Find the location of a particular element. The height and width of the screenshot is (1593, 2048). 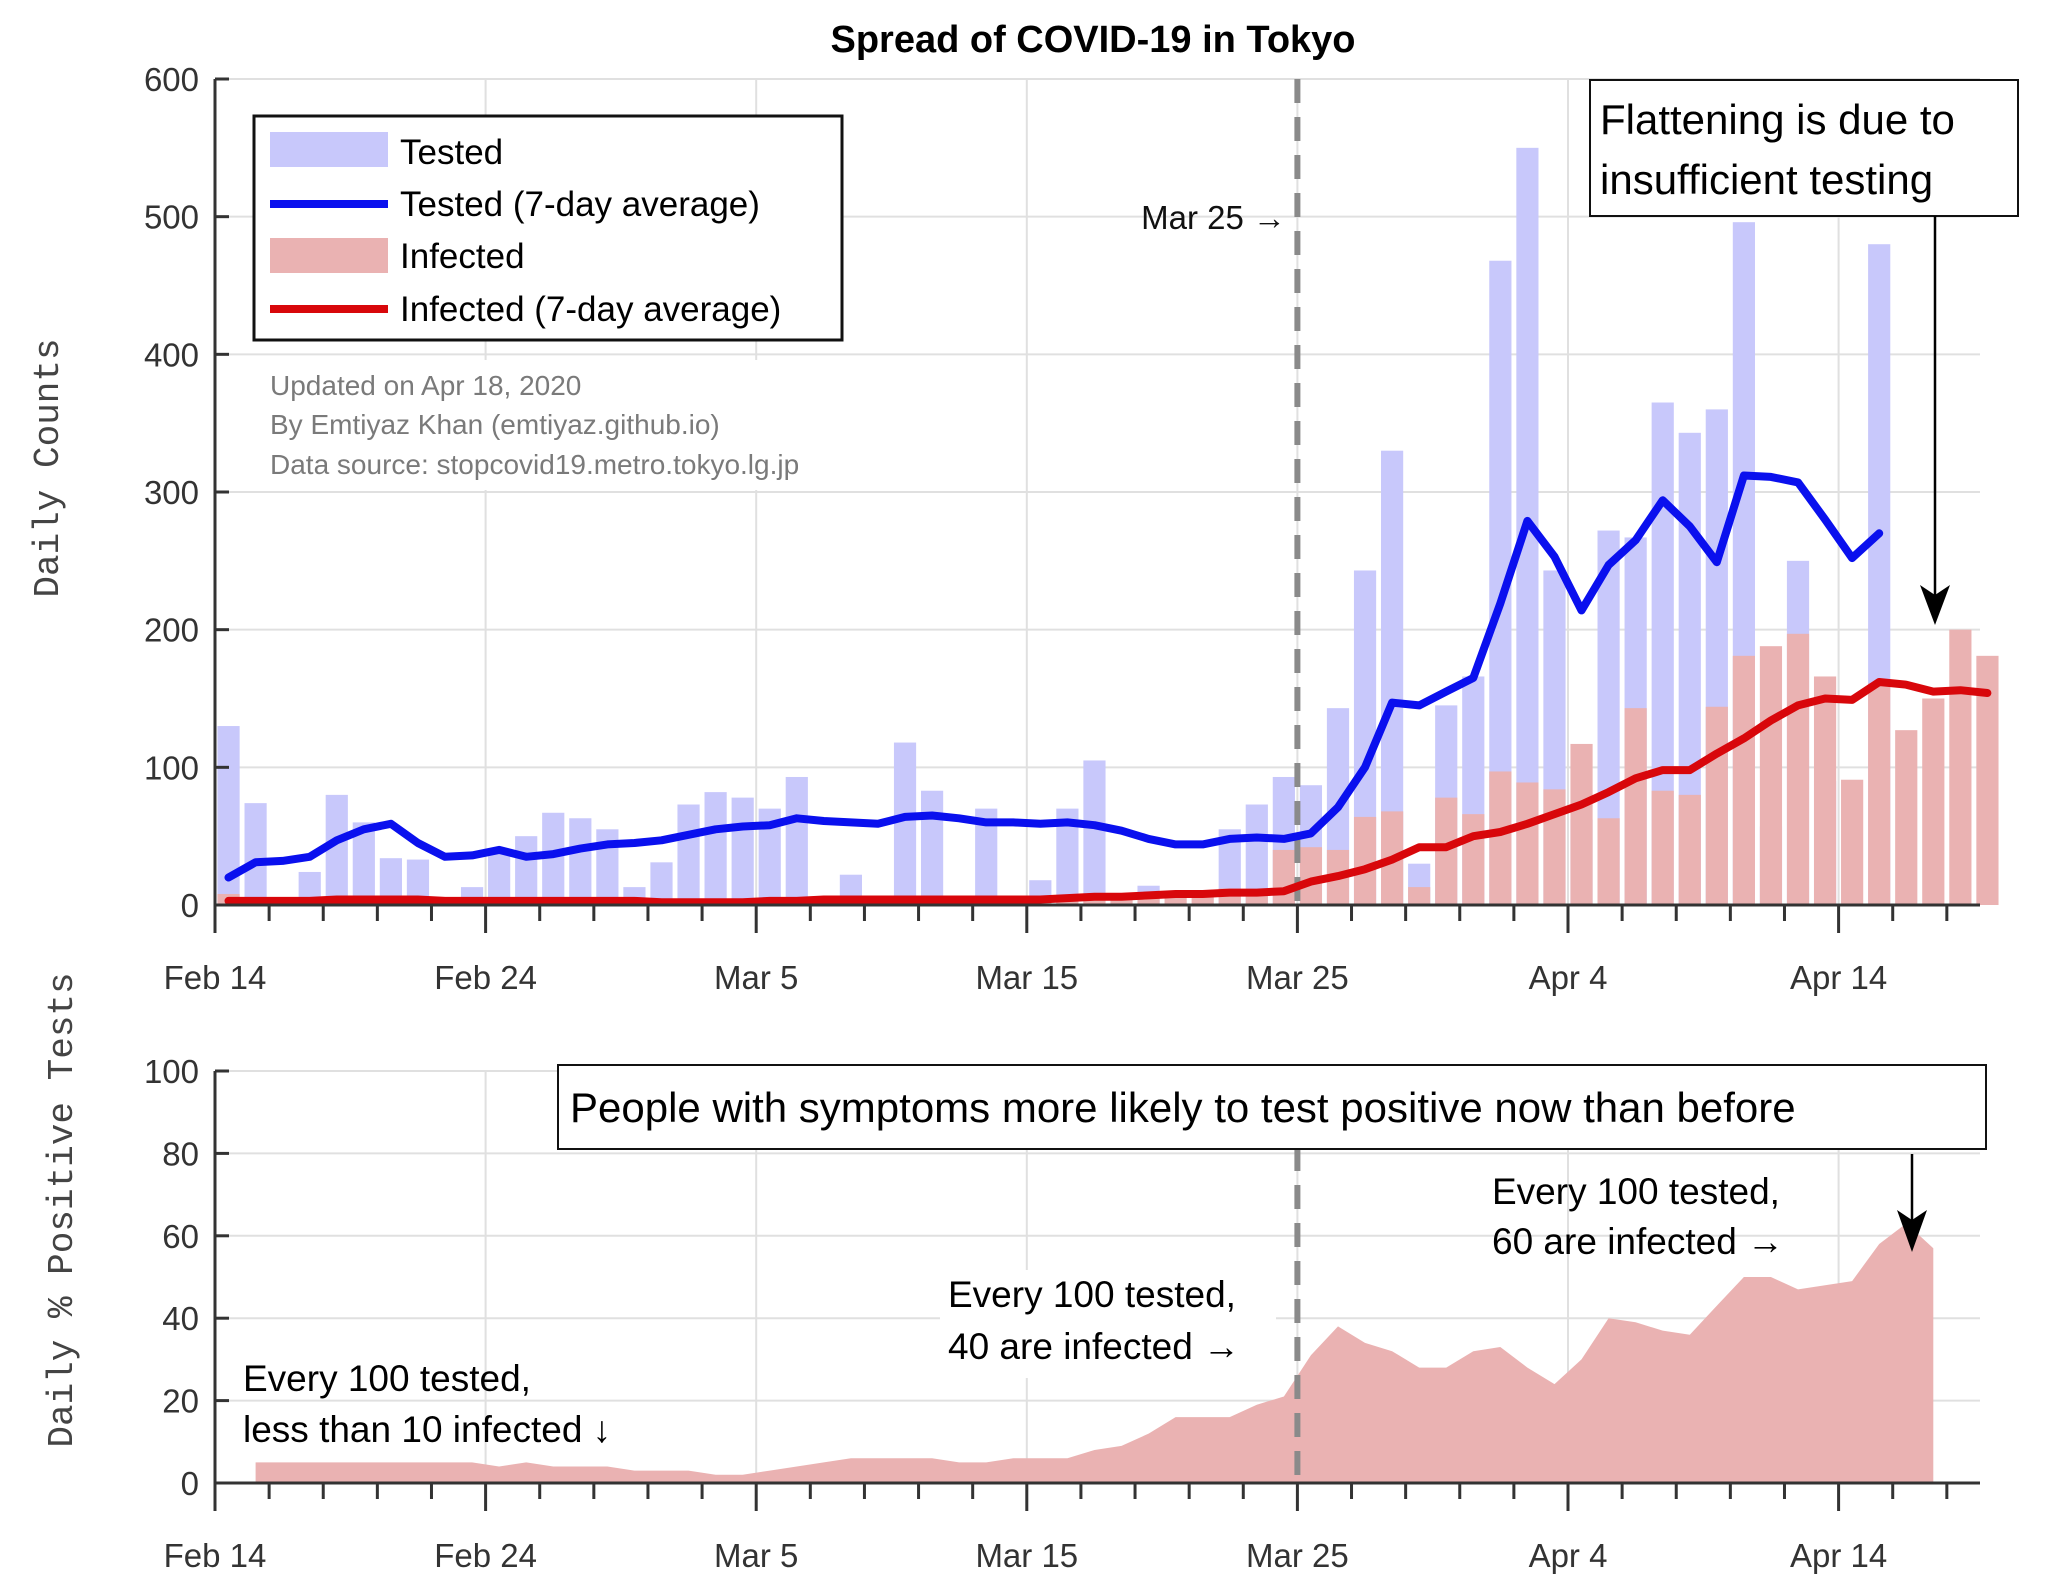

mar25-annotation: Mar 25 → is located at coordinates (1213, 217).